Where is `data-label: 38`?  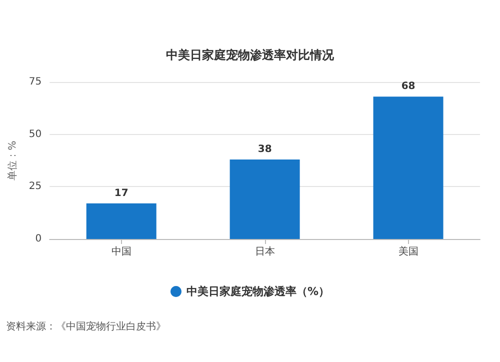 data-label: 38 is located at coordinates (265, 149).